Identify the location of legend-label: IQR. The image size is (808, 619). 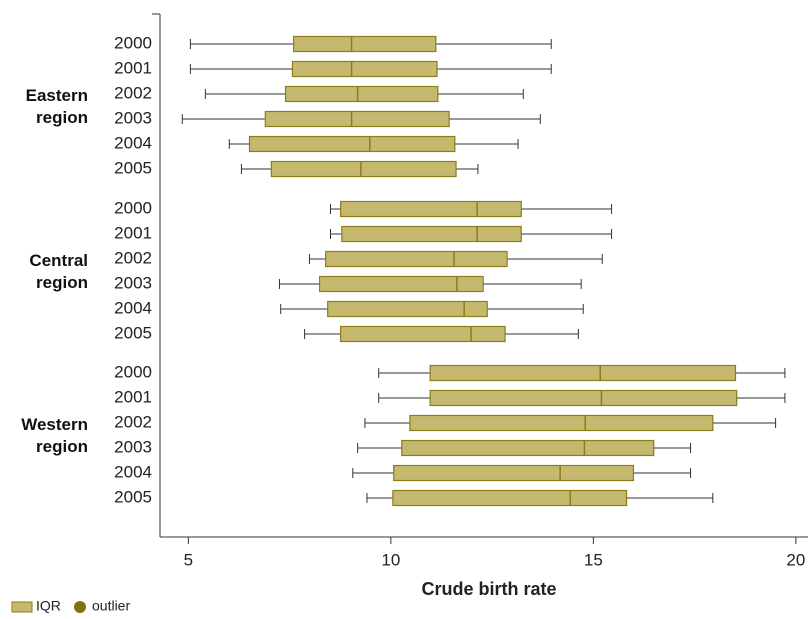
(48, 606).